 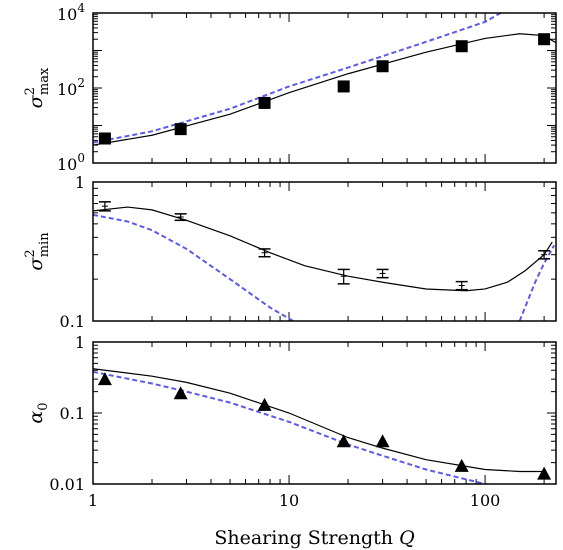 What do you see at coordinates (314, 538) in the screenshot?
I see `x-axis-title: Shearing Strength Q` at bounding box center [314, 538].